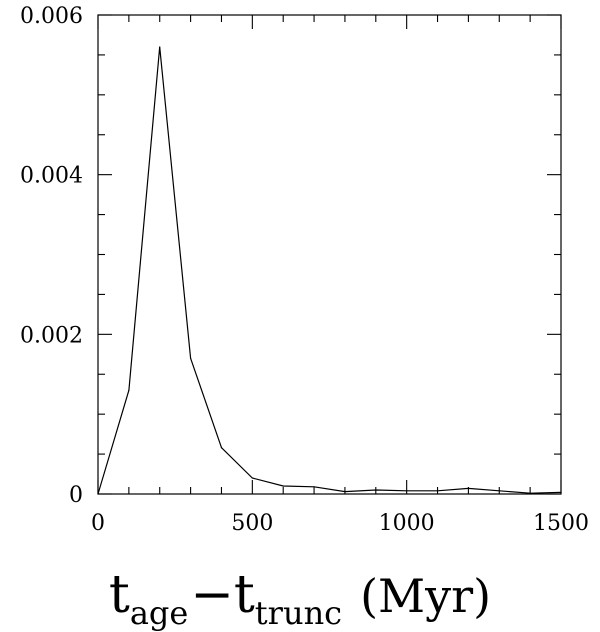  What do you see at coordinates (159, 613) in the screenshot?
I see `x-label-sub-age: age` at bounding box center [159, 613].